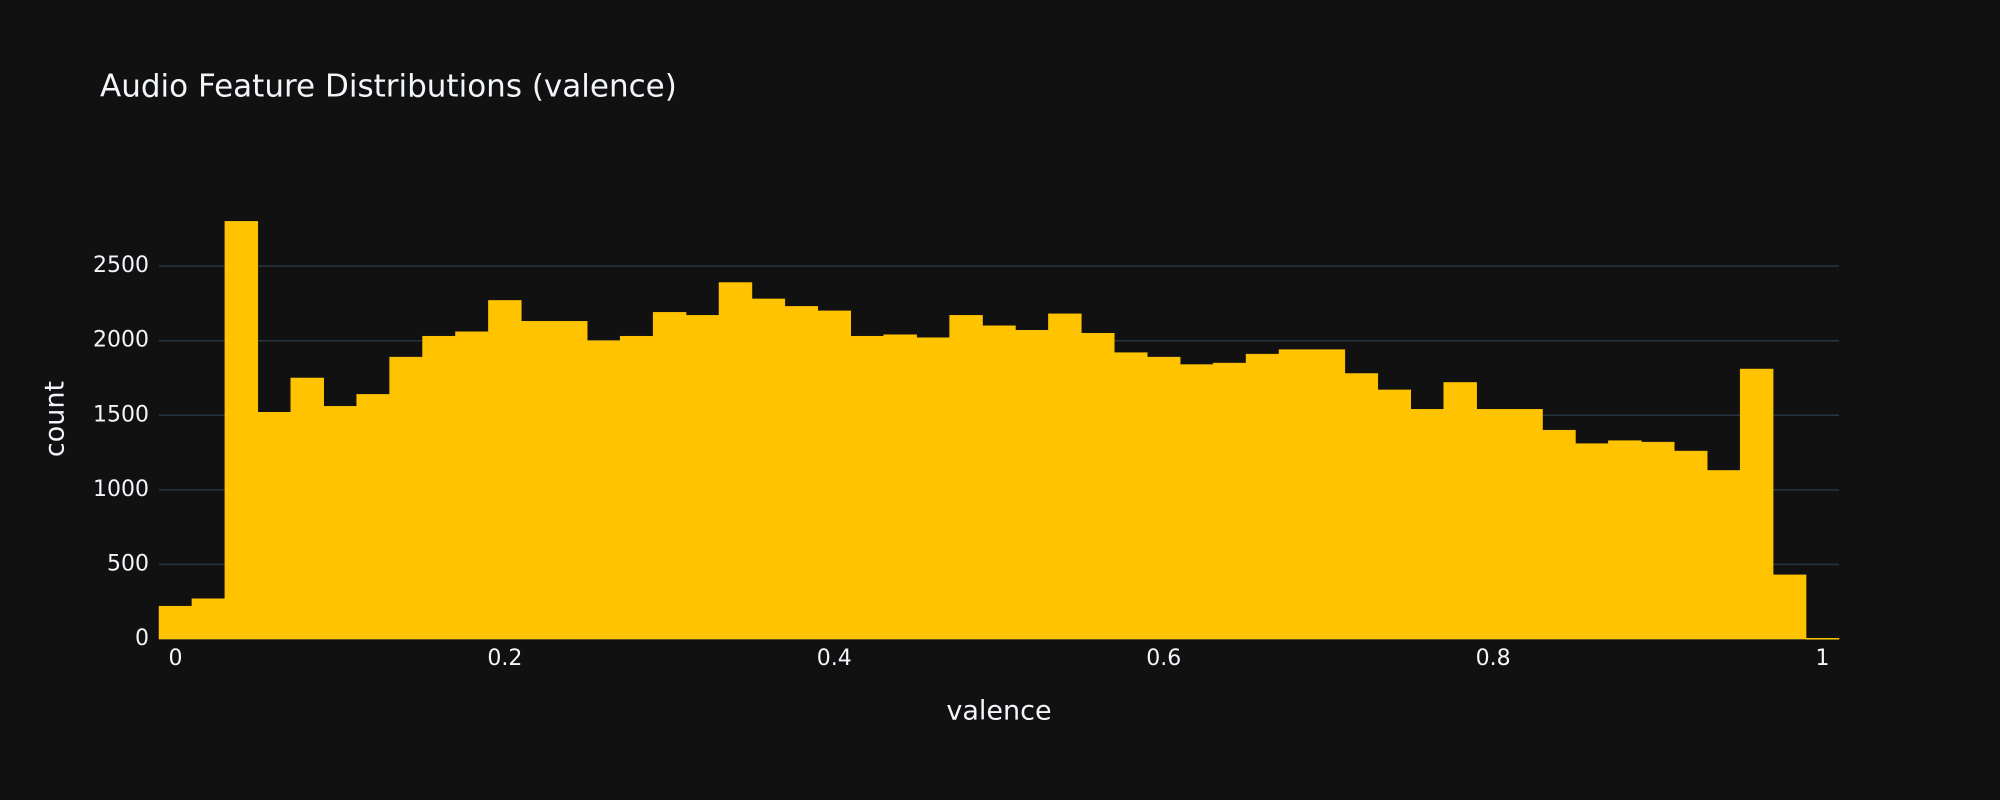 This screenshot has width=2000, height=800. What do you see at coordinates (142, 638) in the screenshot?
I see `y-tick-label: 0` at bounding box center [142, 638].